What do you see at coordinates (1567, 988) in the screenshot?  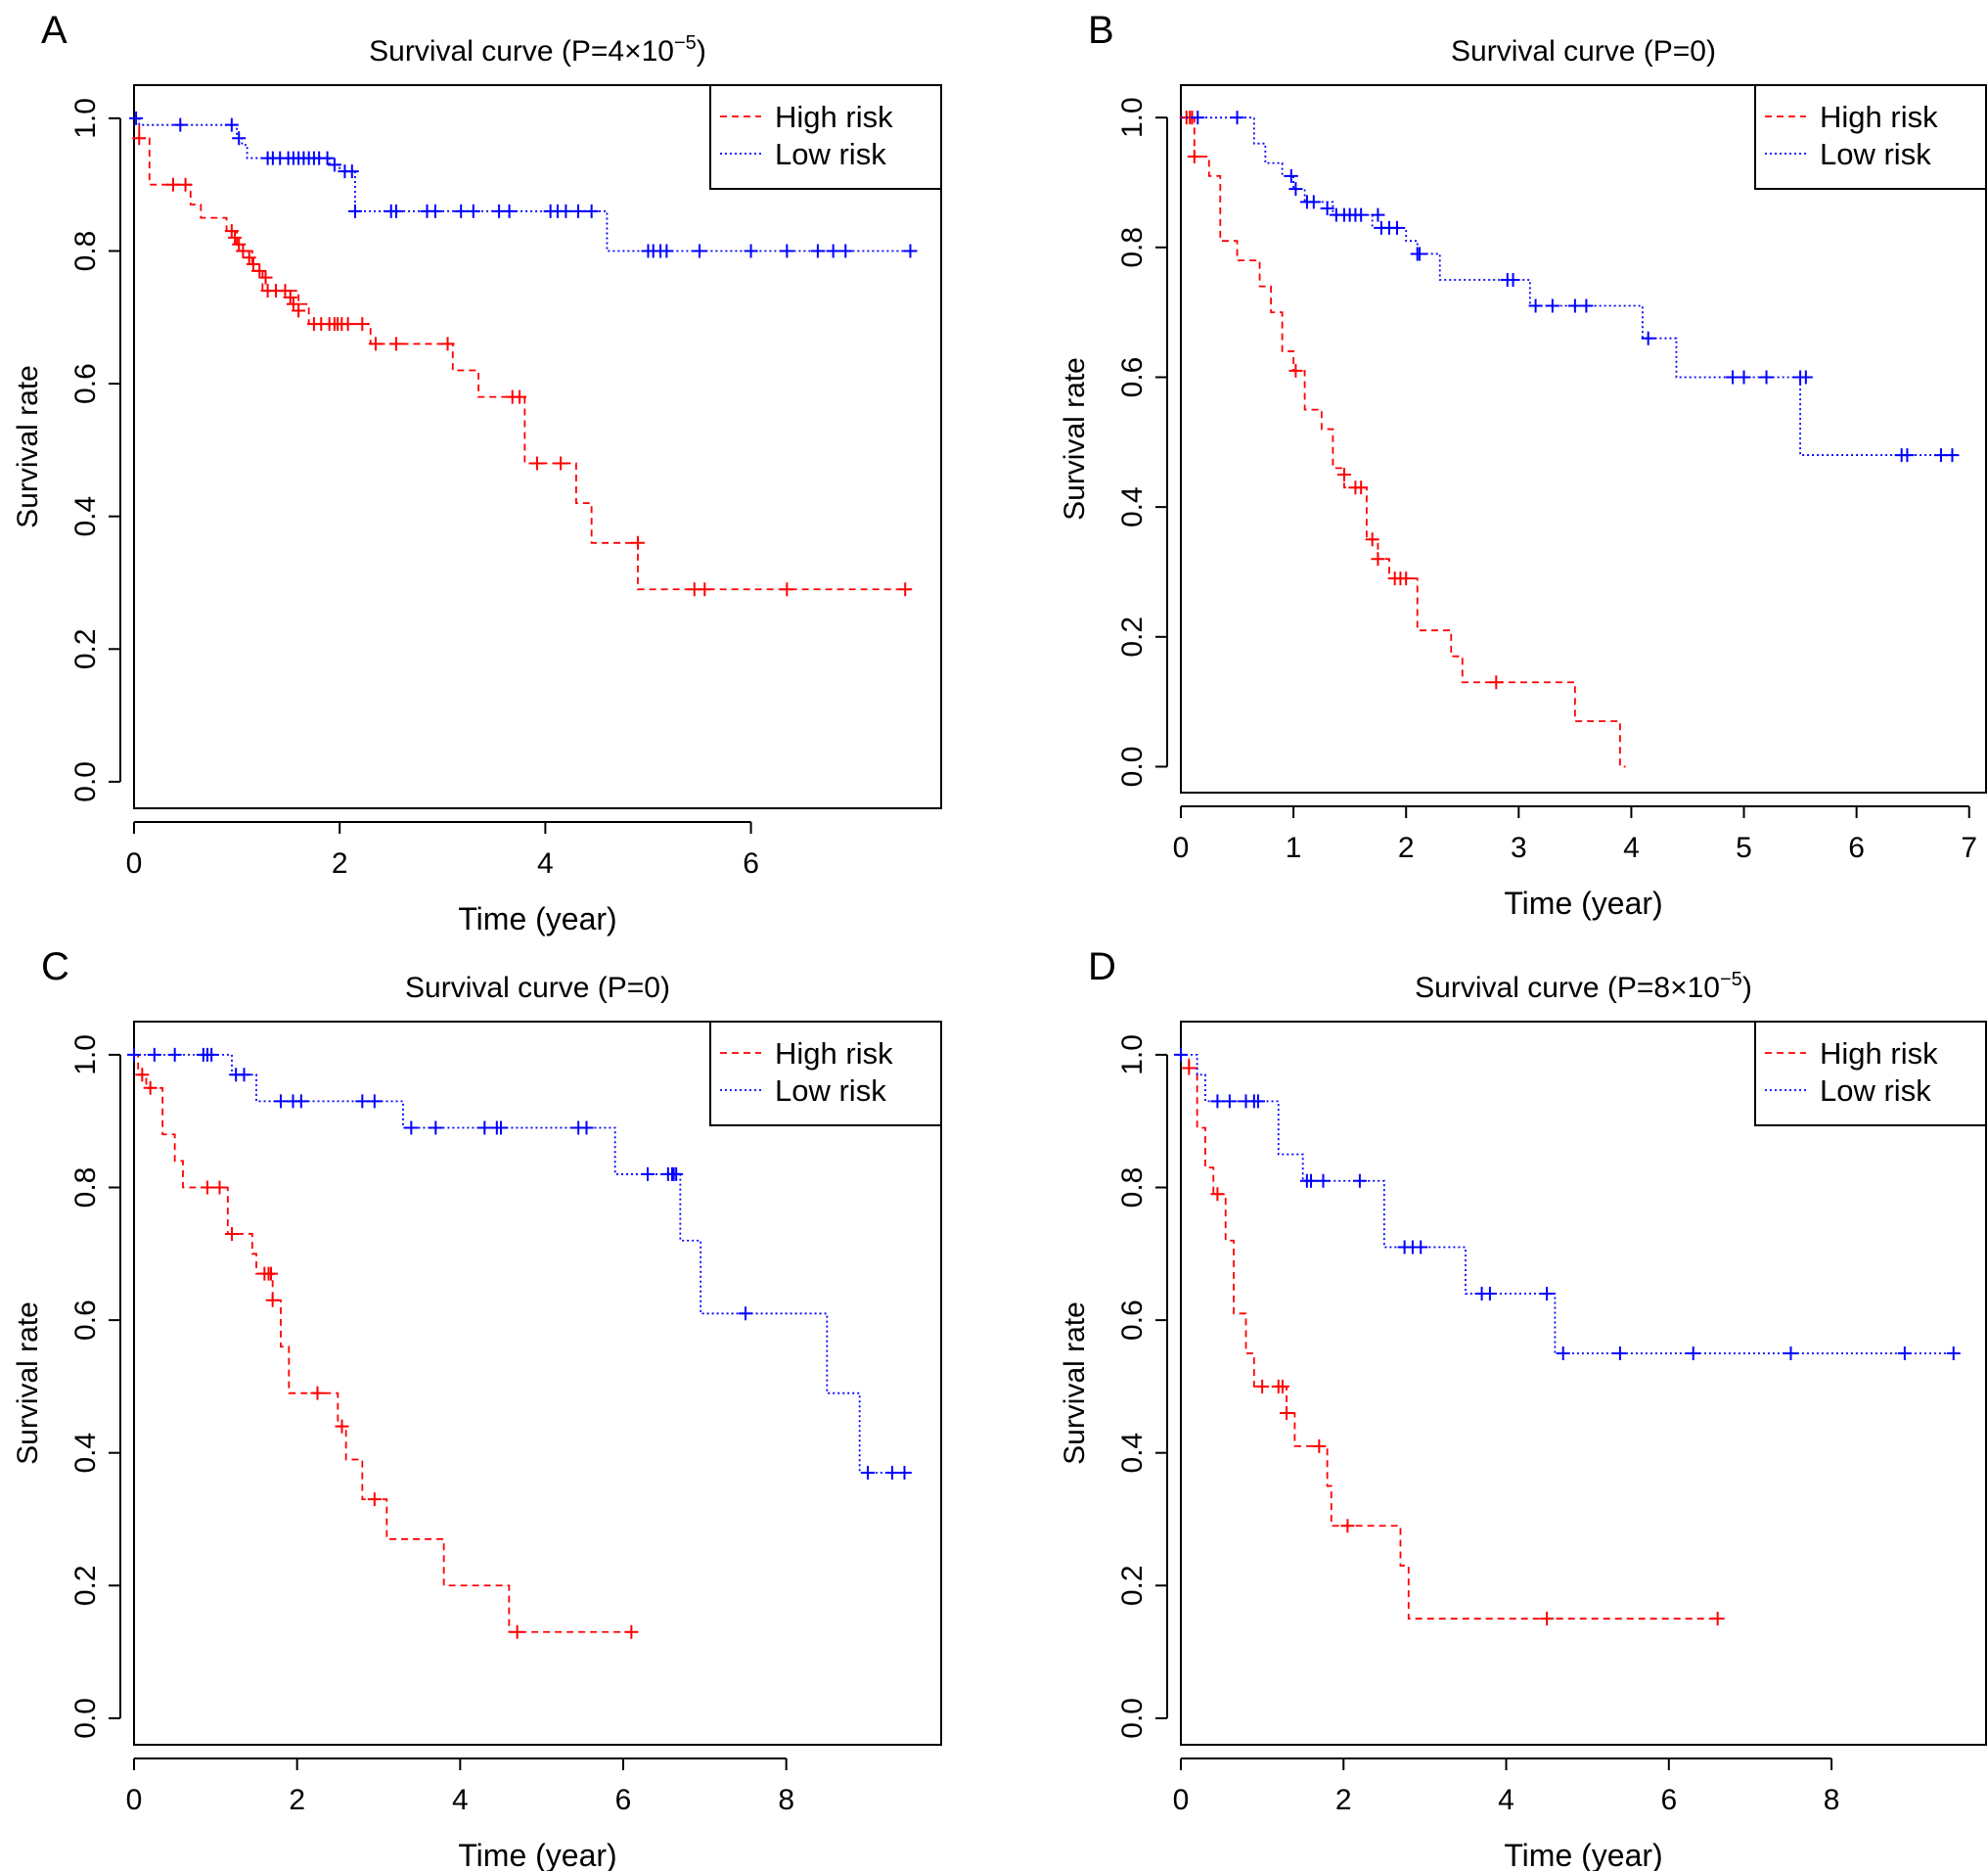 I see `chart-title-text: Survival curve (P=8×10` at bounding box center [1567, 988].